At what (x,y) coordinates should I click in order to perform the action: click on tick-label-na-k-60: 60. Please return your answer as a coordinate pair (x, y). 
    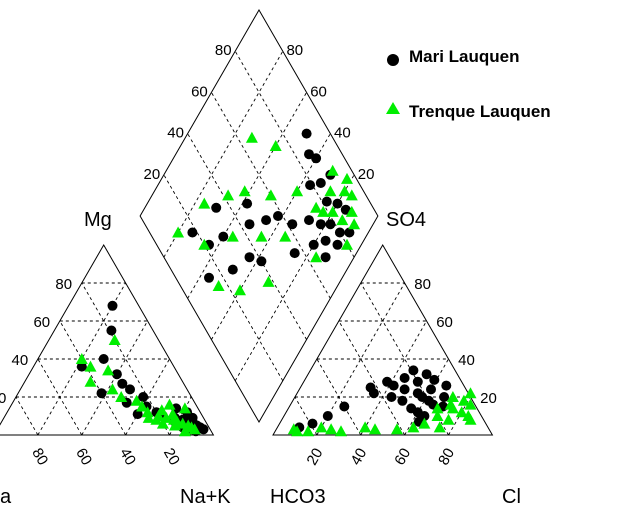
    Looking at the image, I should click on (83, 456).